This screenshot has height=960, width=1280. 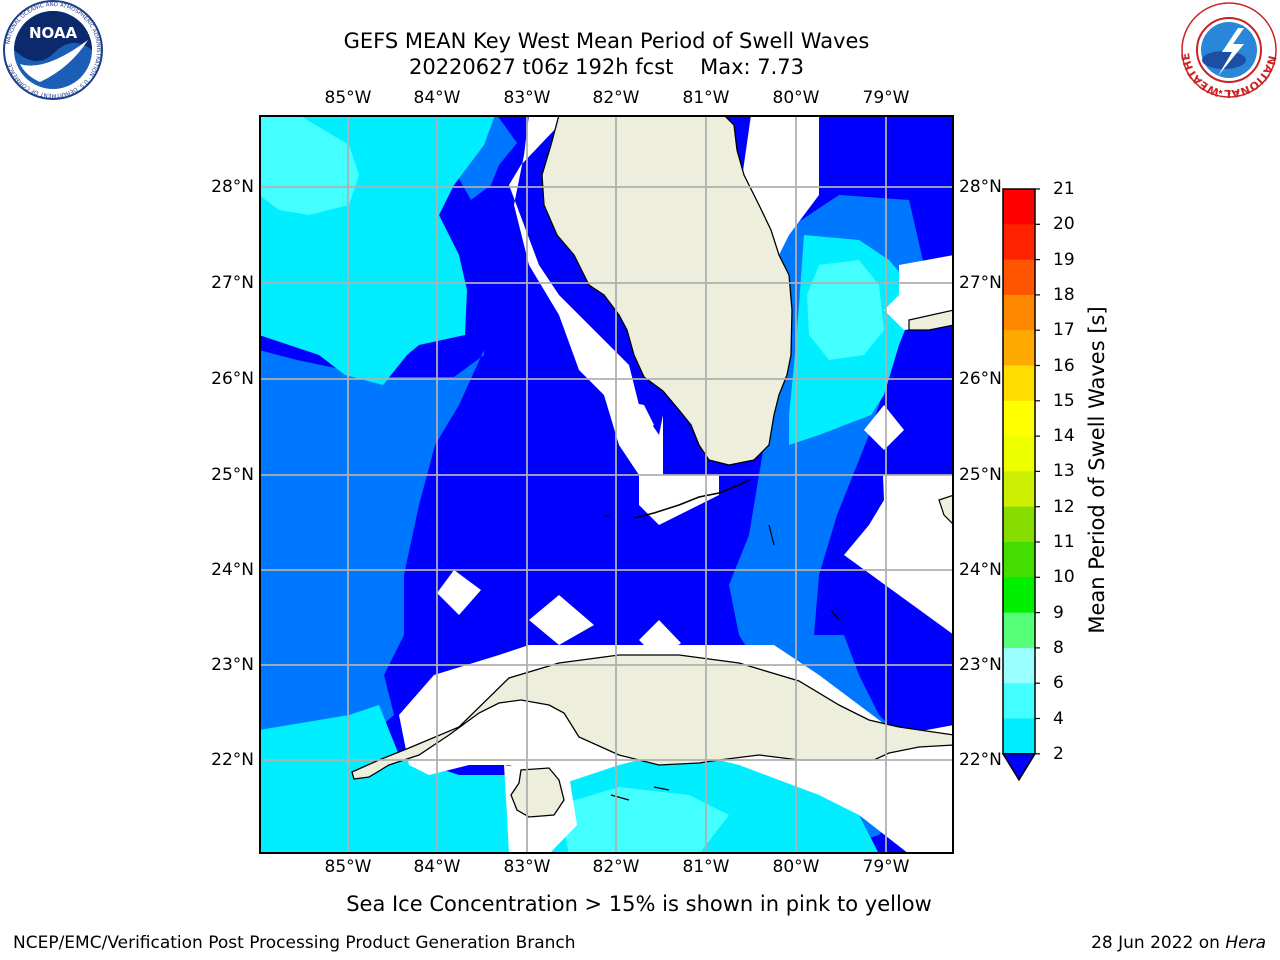 What do you see at coordinates (1064, 330) in the screenshot?
I see `colorbar-tick-label: 17` at bounding box center [1064, 330].